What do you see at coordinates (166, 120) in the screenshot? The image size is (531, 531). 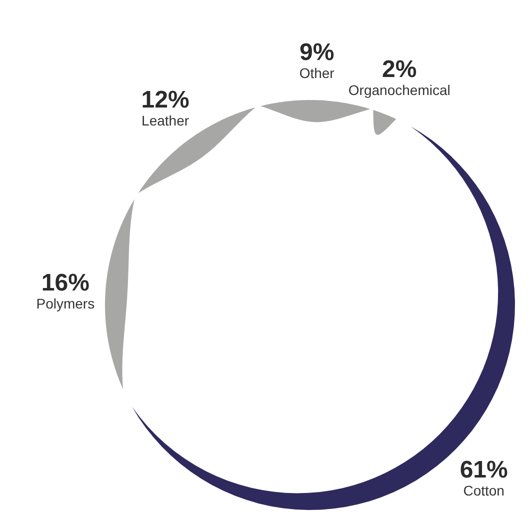 I see `slice-label: Leather` at bounding box center [166, 120].